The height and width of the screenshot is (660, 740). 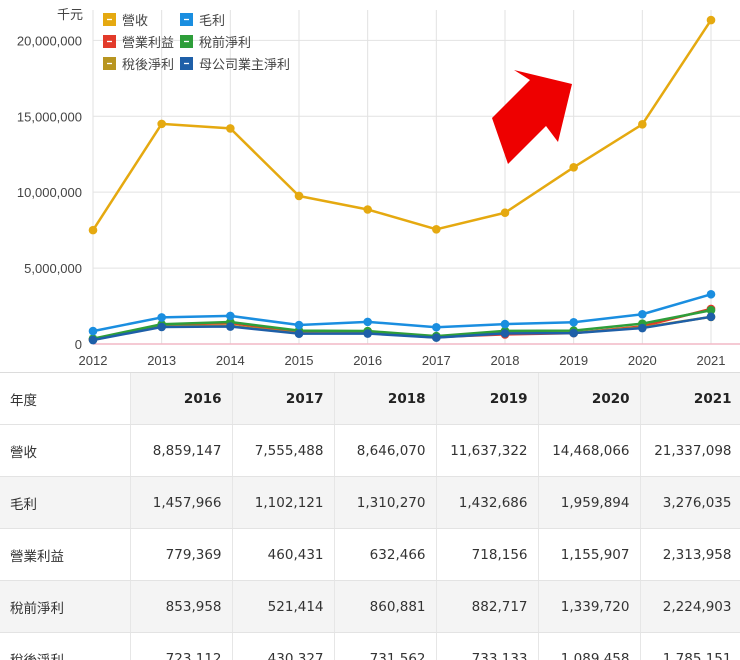 What do you see at coordinates (711, 360) in the screenshot?
I see `x-tick-label: 2021` at bounding box center [711, 360].